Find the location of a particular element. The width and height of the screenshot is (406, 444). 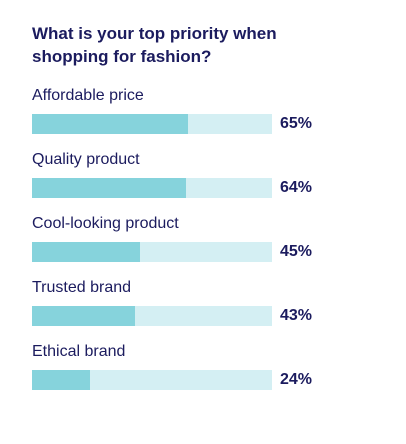

value-label: 45% is located at coordinates (296, 251).